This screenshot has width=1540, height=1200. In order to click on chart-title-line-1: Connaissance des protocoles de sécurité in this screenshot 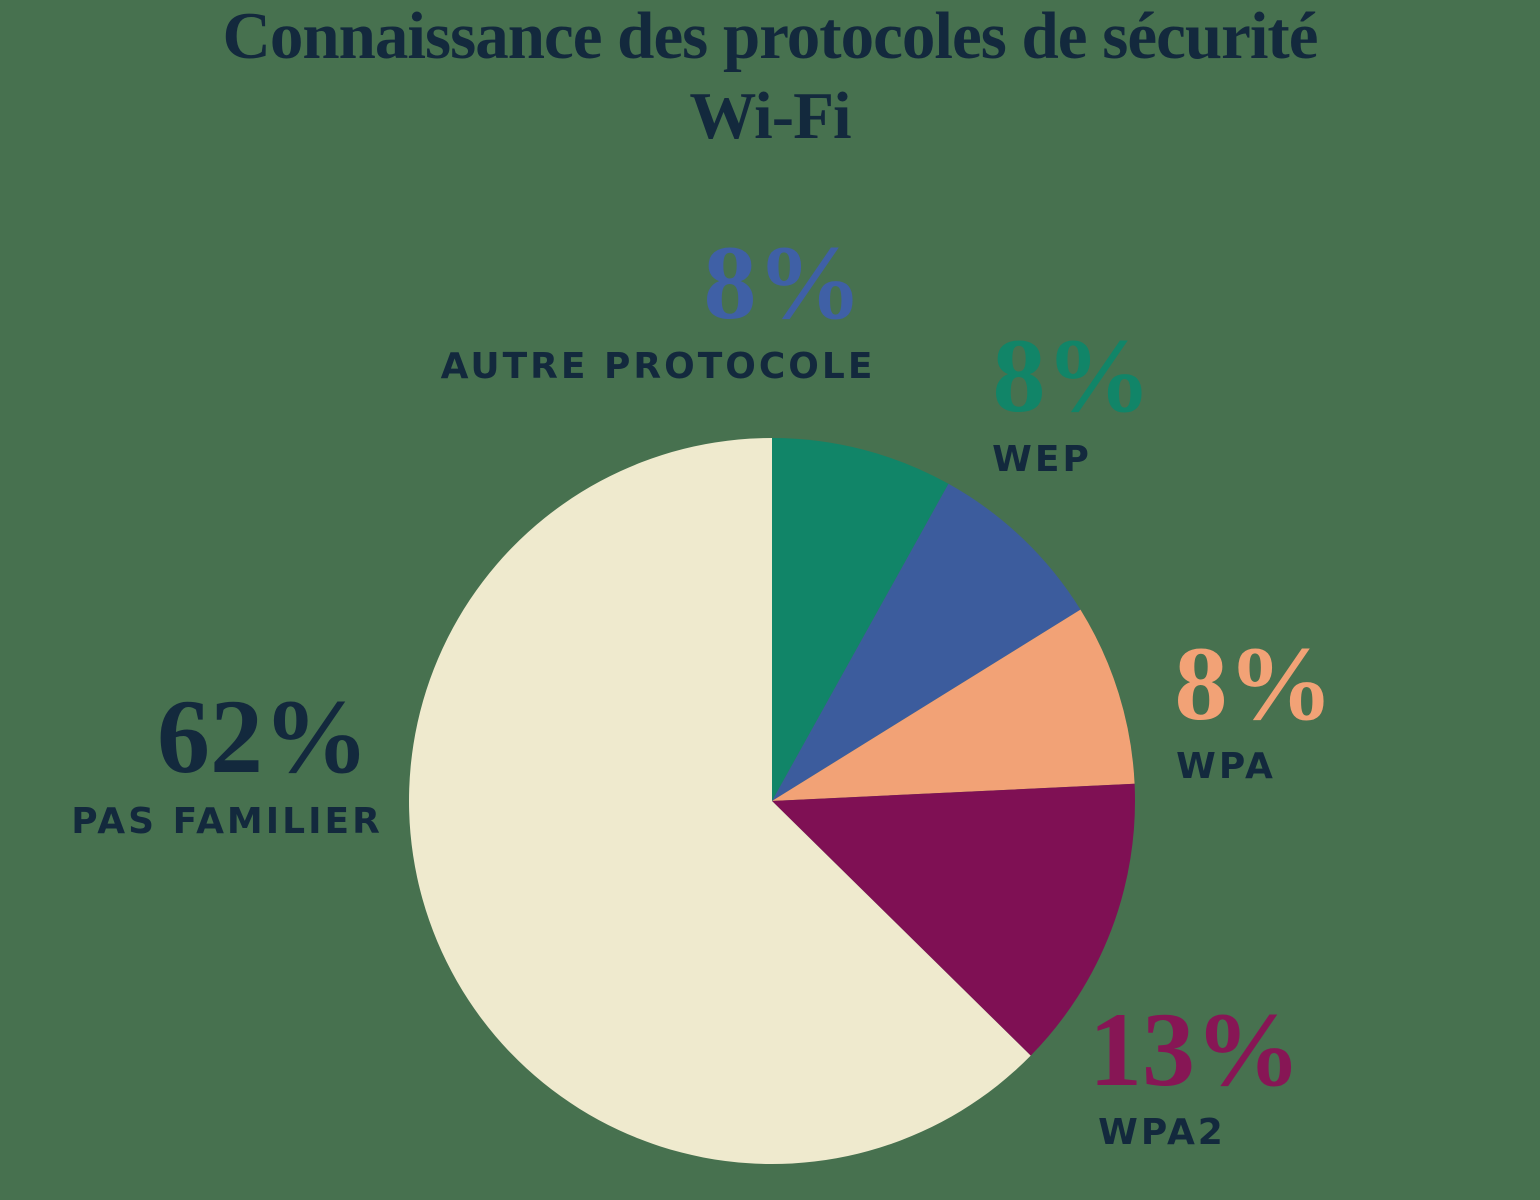, I will do `click(770, 36)`.